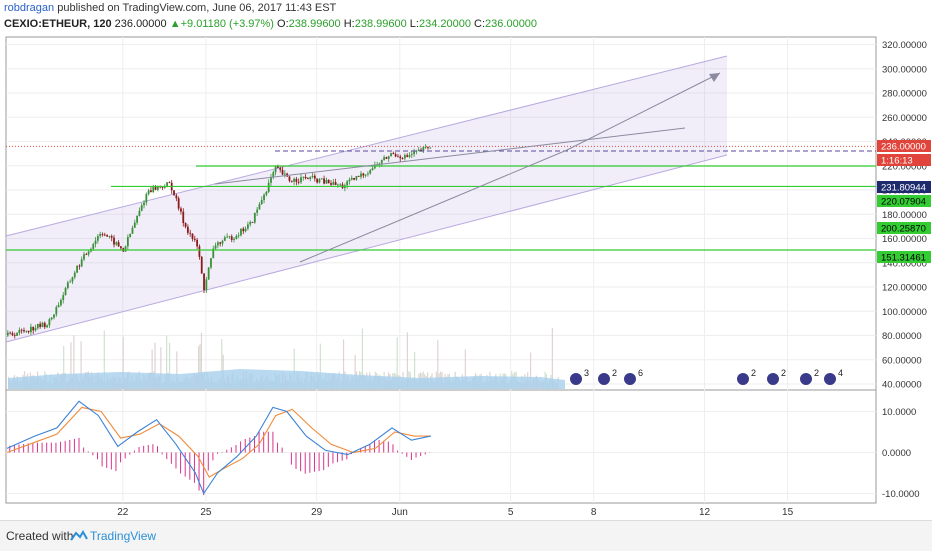  Describe the element at coordinates (140, 24) in the screenshot. I see `last-price: 236.00000` at that location.